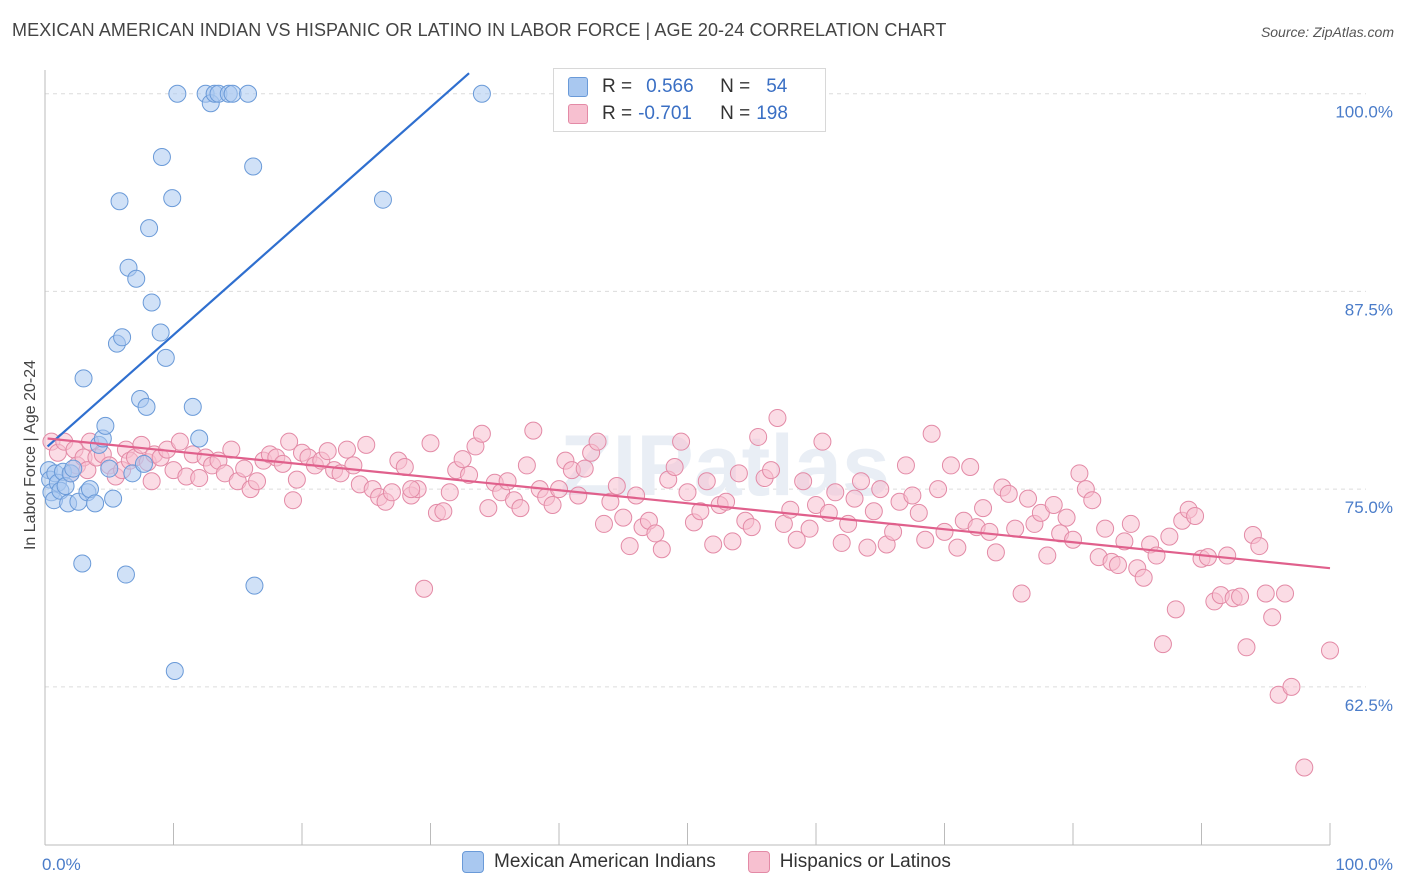 This screenshot has height=892, width=1406. Describe the element at coordinates (689, 503) in the screenshot. I see `hispanics-or-latinos-trend-line` at that location.